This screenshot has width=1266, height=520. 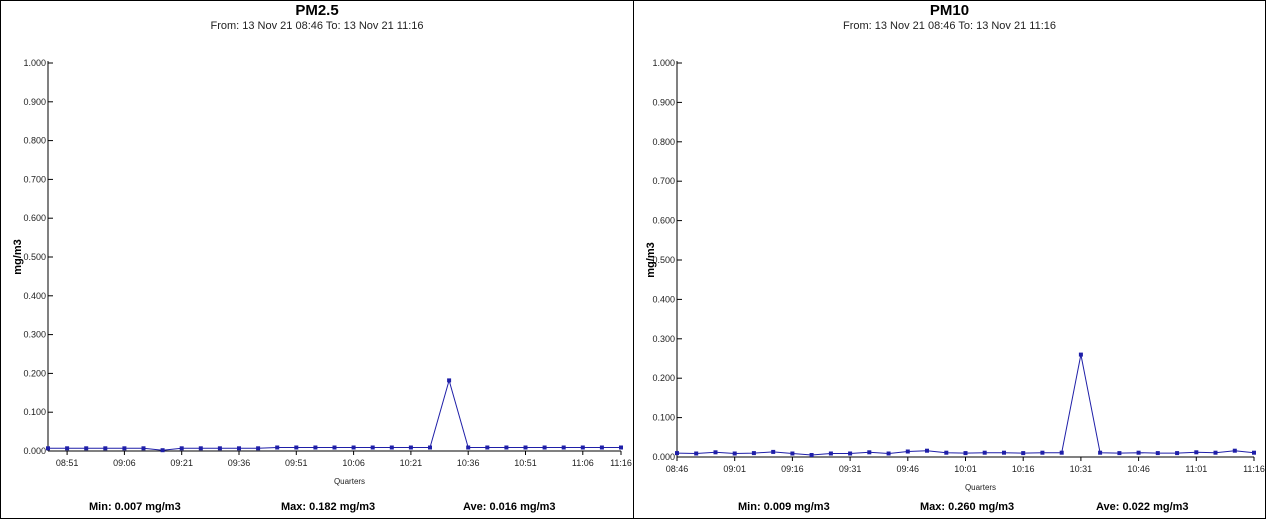 What do you see at coordinates (949, 10) in the screenshot?
I see `chart-title: PM10` at bounding box center [949, 10].